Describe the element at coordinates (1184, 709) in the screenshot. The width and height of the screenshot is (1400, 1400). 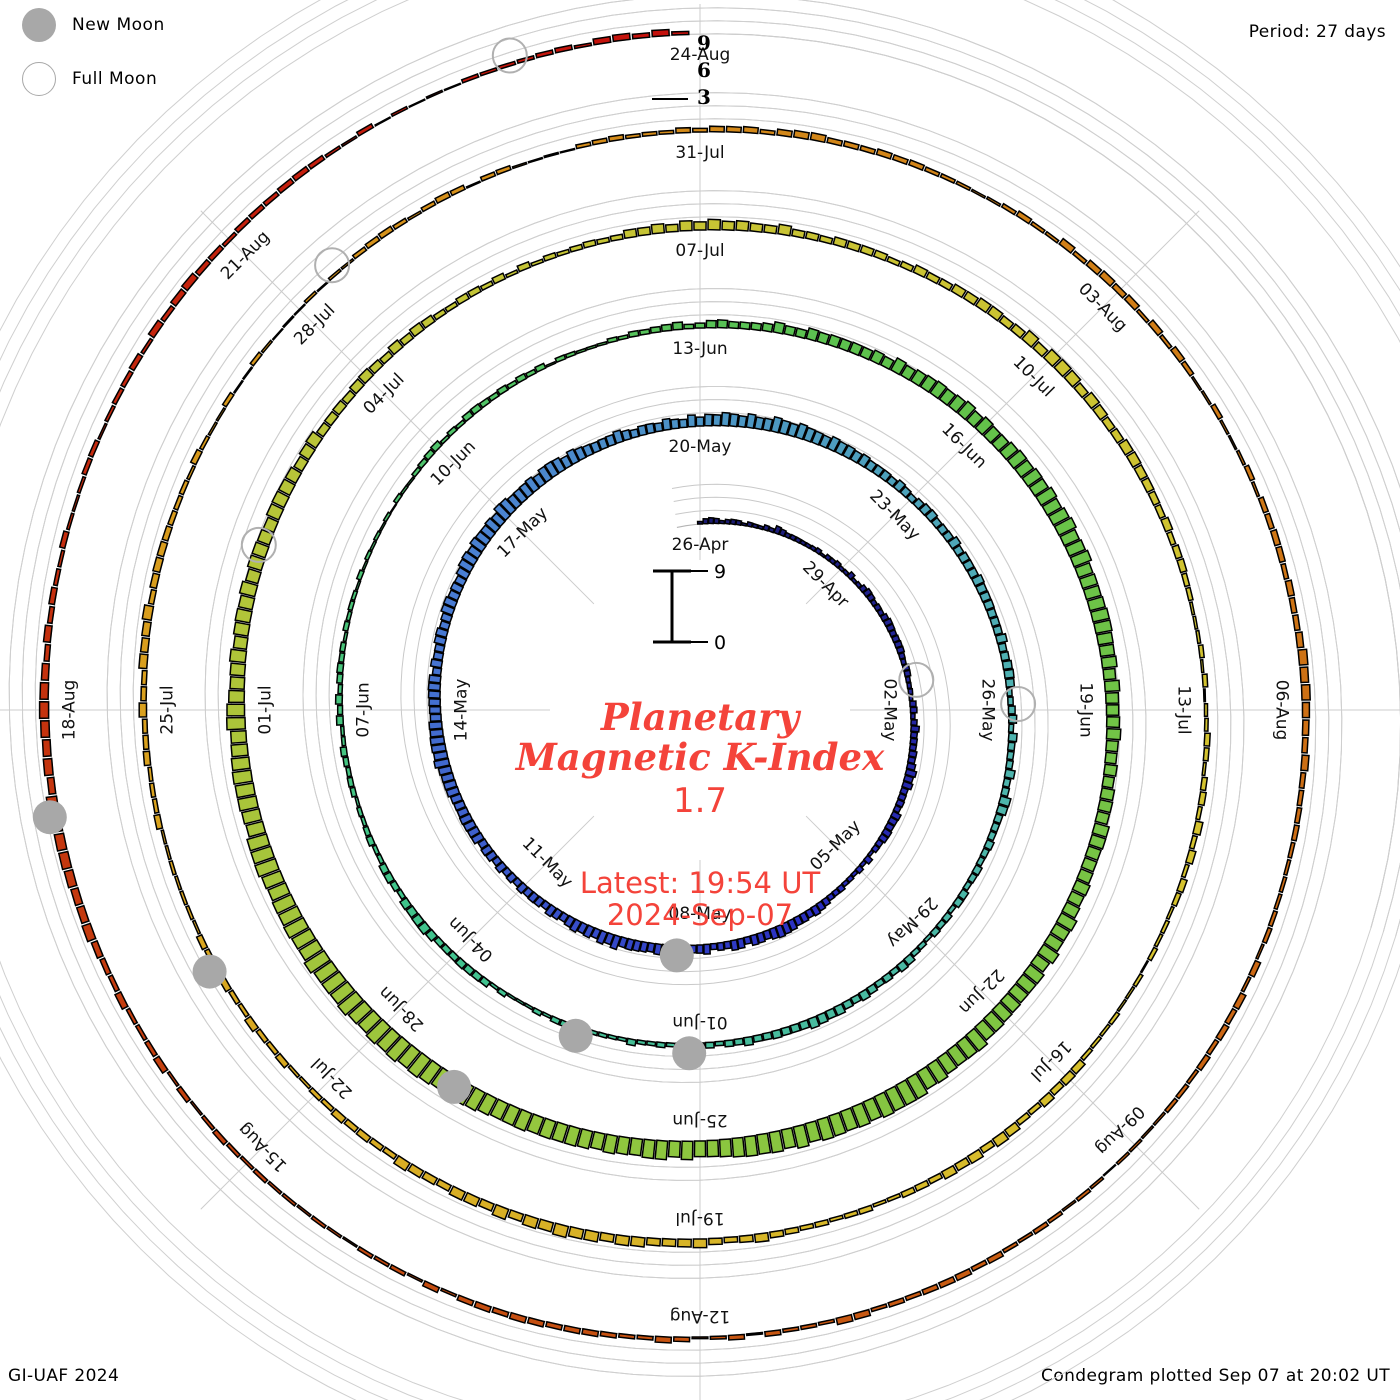
I see `date-label: 13-Jul` at that location.